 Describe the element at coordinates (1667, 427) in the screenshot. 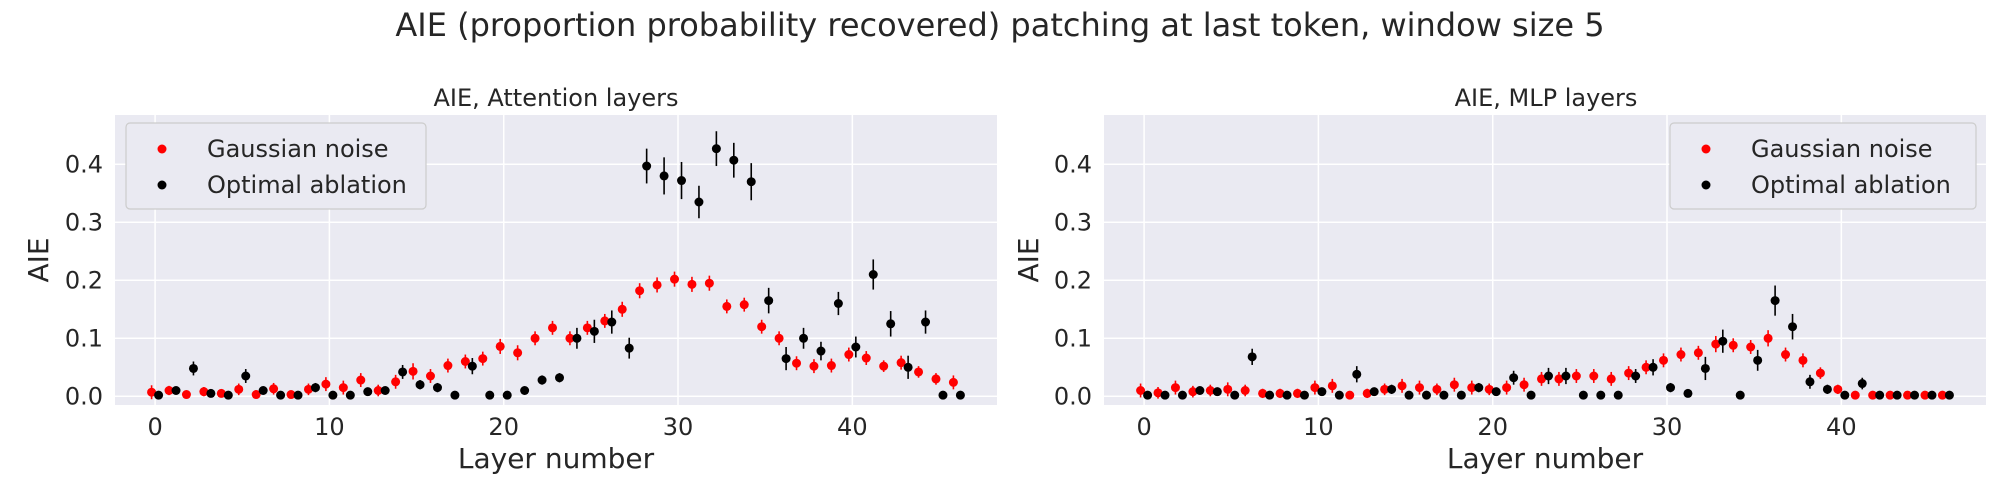

I see `mlp-x-tick-label: 30` at that location.